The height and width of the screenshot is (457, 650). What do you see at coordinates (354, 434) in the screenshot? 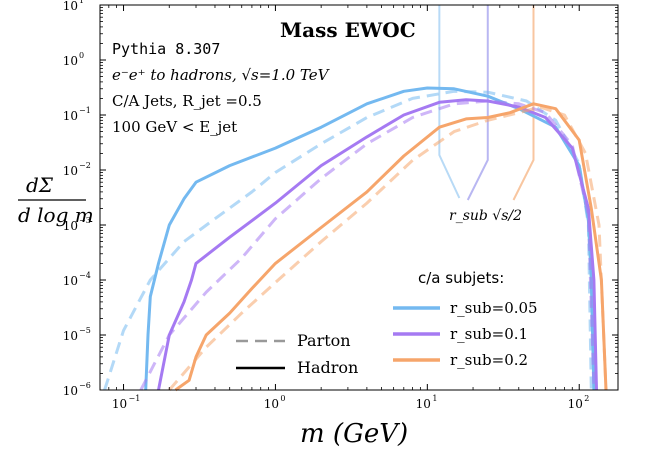
I see `x-axis-label: m (GeV)` at bounding box center [354, 434].